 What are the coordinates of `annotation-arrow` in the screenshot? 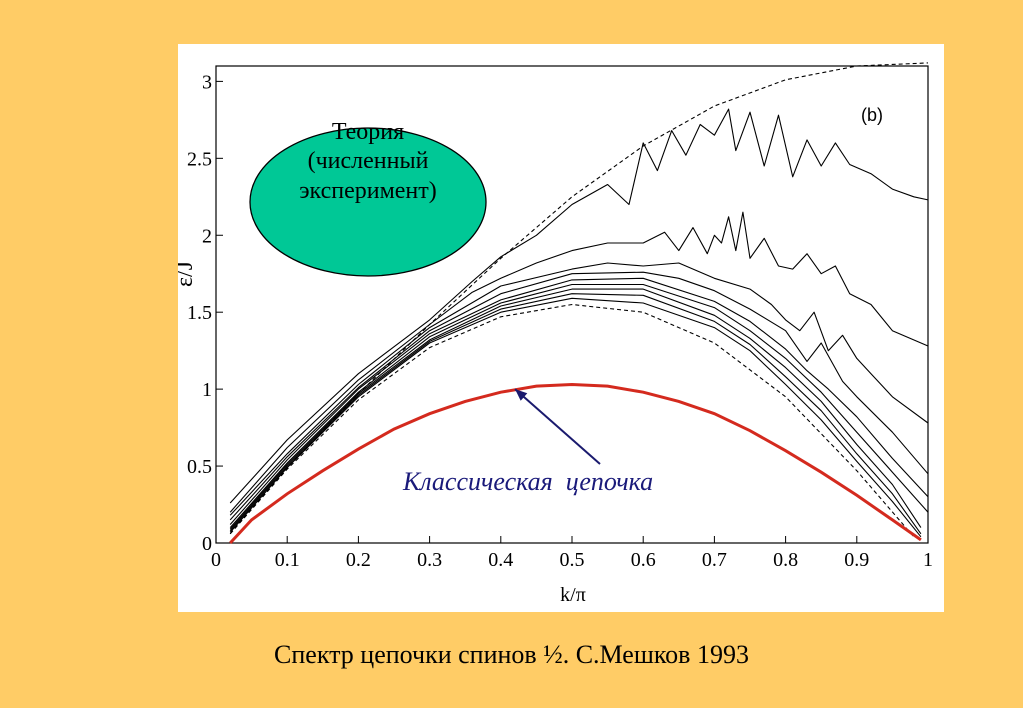 It's located at (557, 426).